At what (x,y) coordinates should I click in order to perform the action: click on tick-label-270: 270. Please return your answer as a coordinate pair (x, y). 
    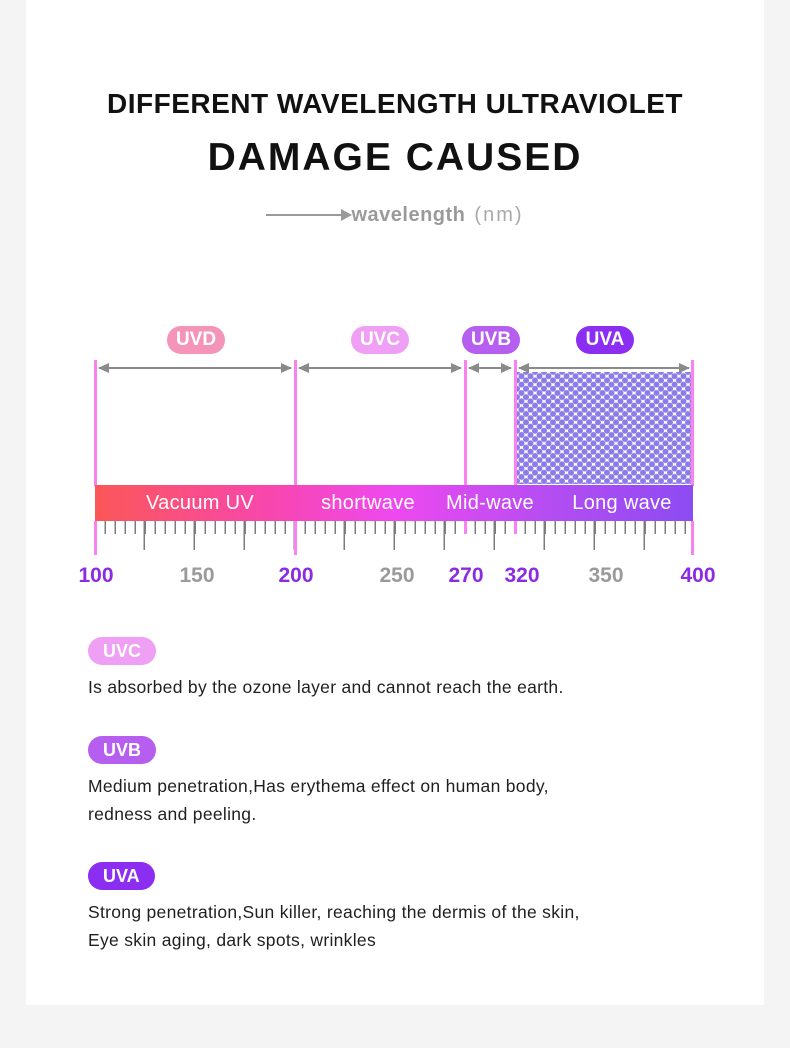
    Looking at the image, I should click on (466, 575).